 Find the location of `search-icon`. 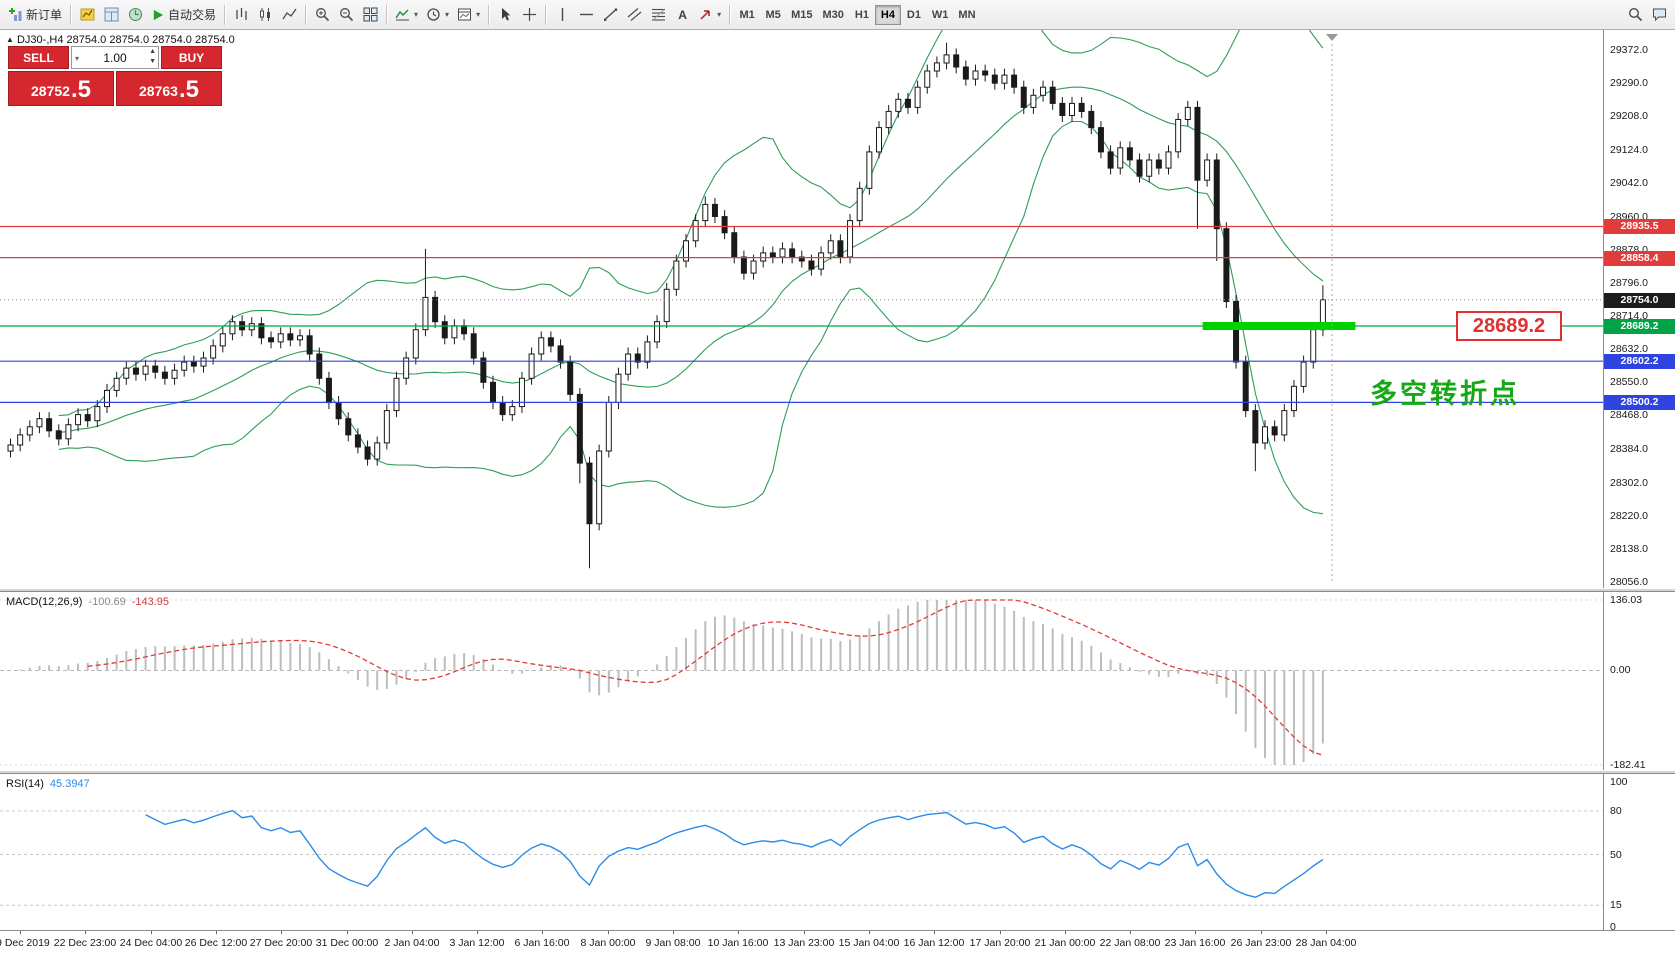

search-icon is located at coordinates (1635, 14).